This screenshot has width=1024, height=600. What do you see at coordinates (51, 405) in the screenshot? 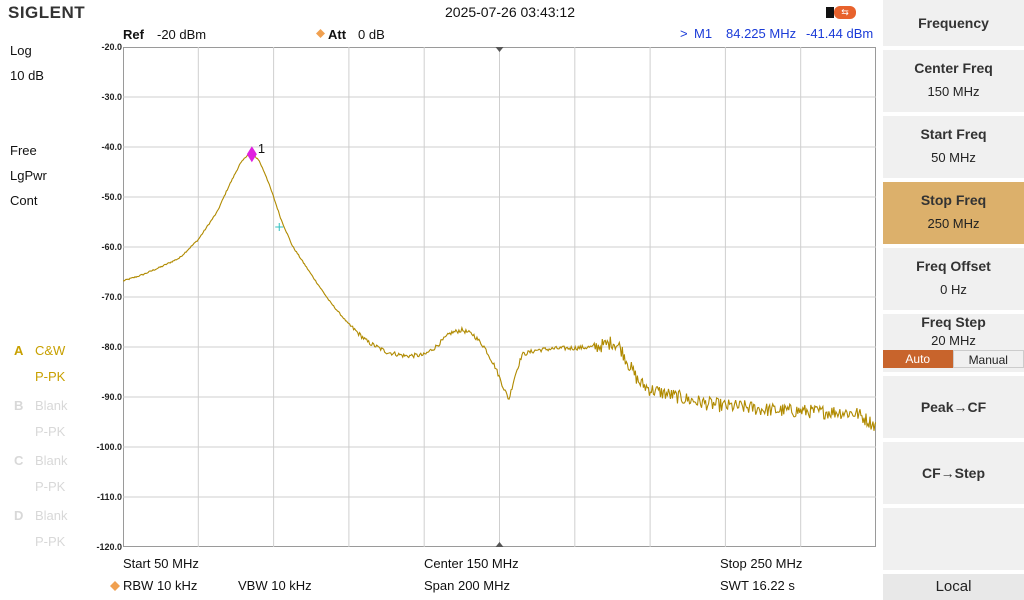
I see `trace-b-mode: Blank` at bounding box center [51, 405].